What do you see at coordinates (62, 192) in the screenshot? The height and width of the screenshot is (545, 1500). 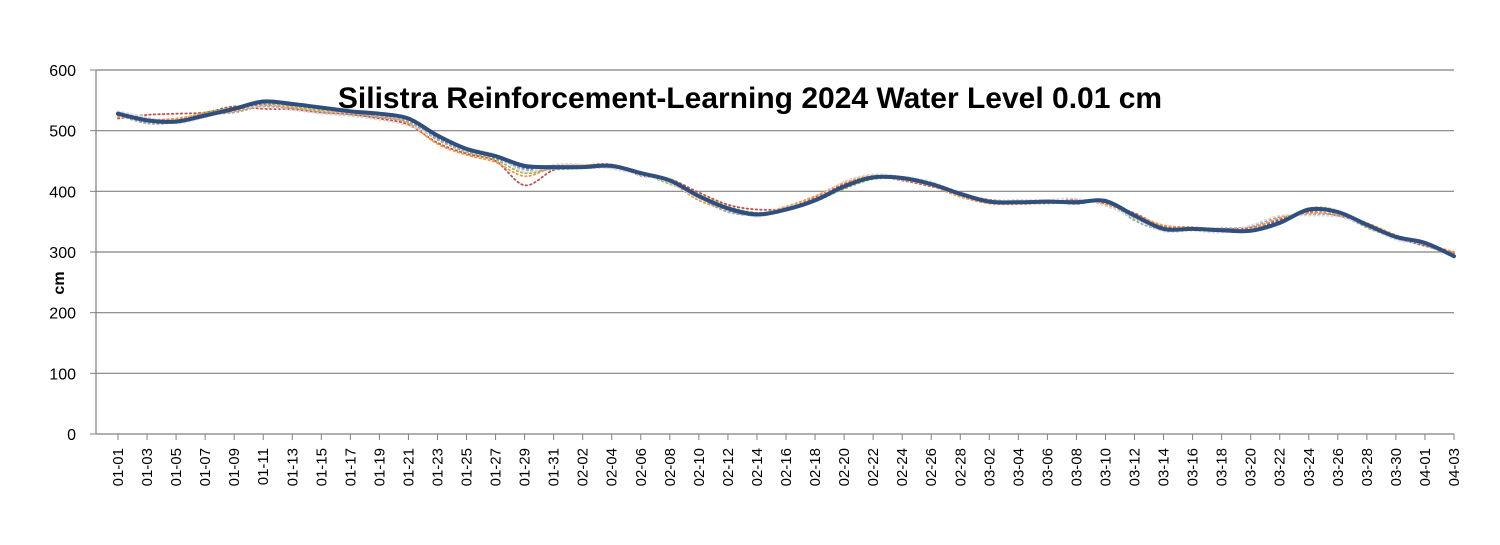 I see `y-tick-label: 400` at bounding box center [62, 192].